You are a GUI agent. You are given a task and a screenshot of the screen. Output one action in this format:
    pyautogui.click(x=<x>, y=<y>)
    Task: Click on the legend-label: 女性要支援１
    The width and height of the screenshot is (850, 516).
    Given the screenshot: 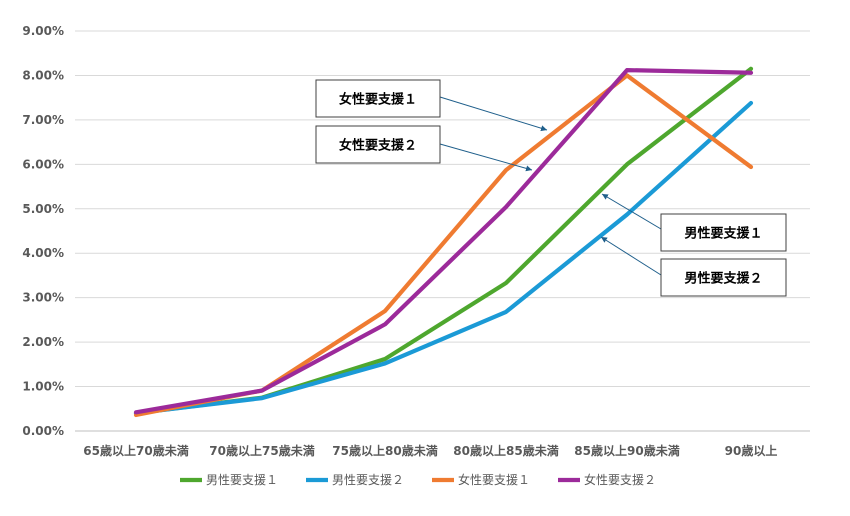 What is the action you would take?
    pyautogui.click(x=494, y=479)
    